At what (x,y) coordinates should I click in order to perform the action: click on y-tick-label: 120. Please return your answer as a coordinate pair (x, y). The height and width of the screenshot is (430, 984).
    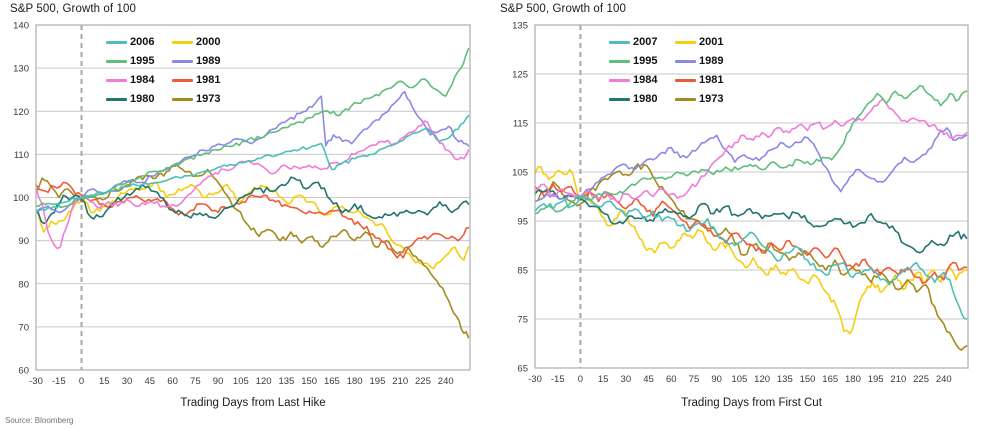
    Looking at the image, I should click on (21, 112).